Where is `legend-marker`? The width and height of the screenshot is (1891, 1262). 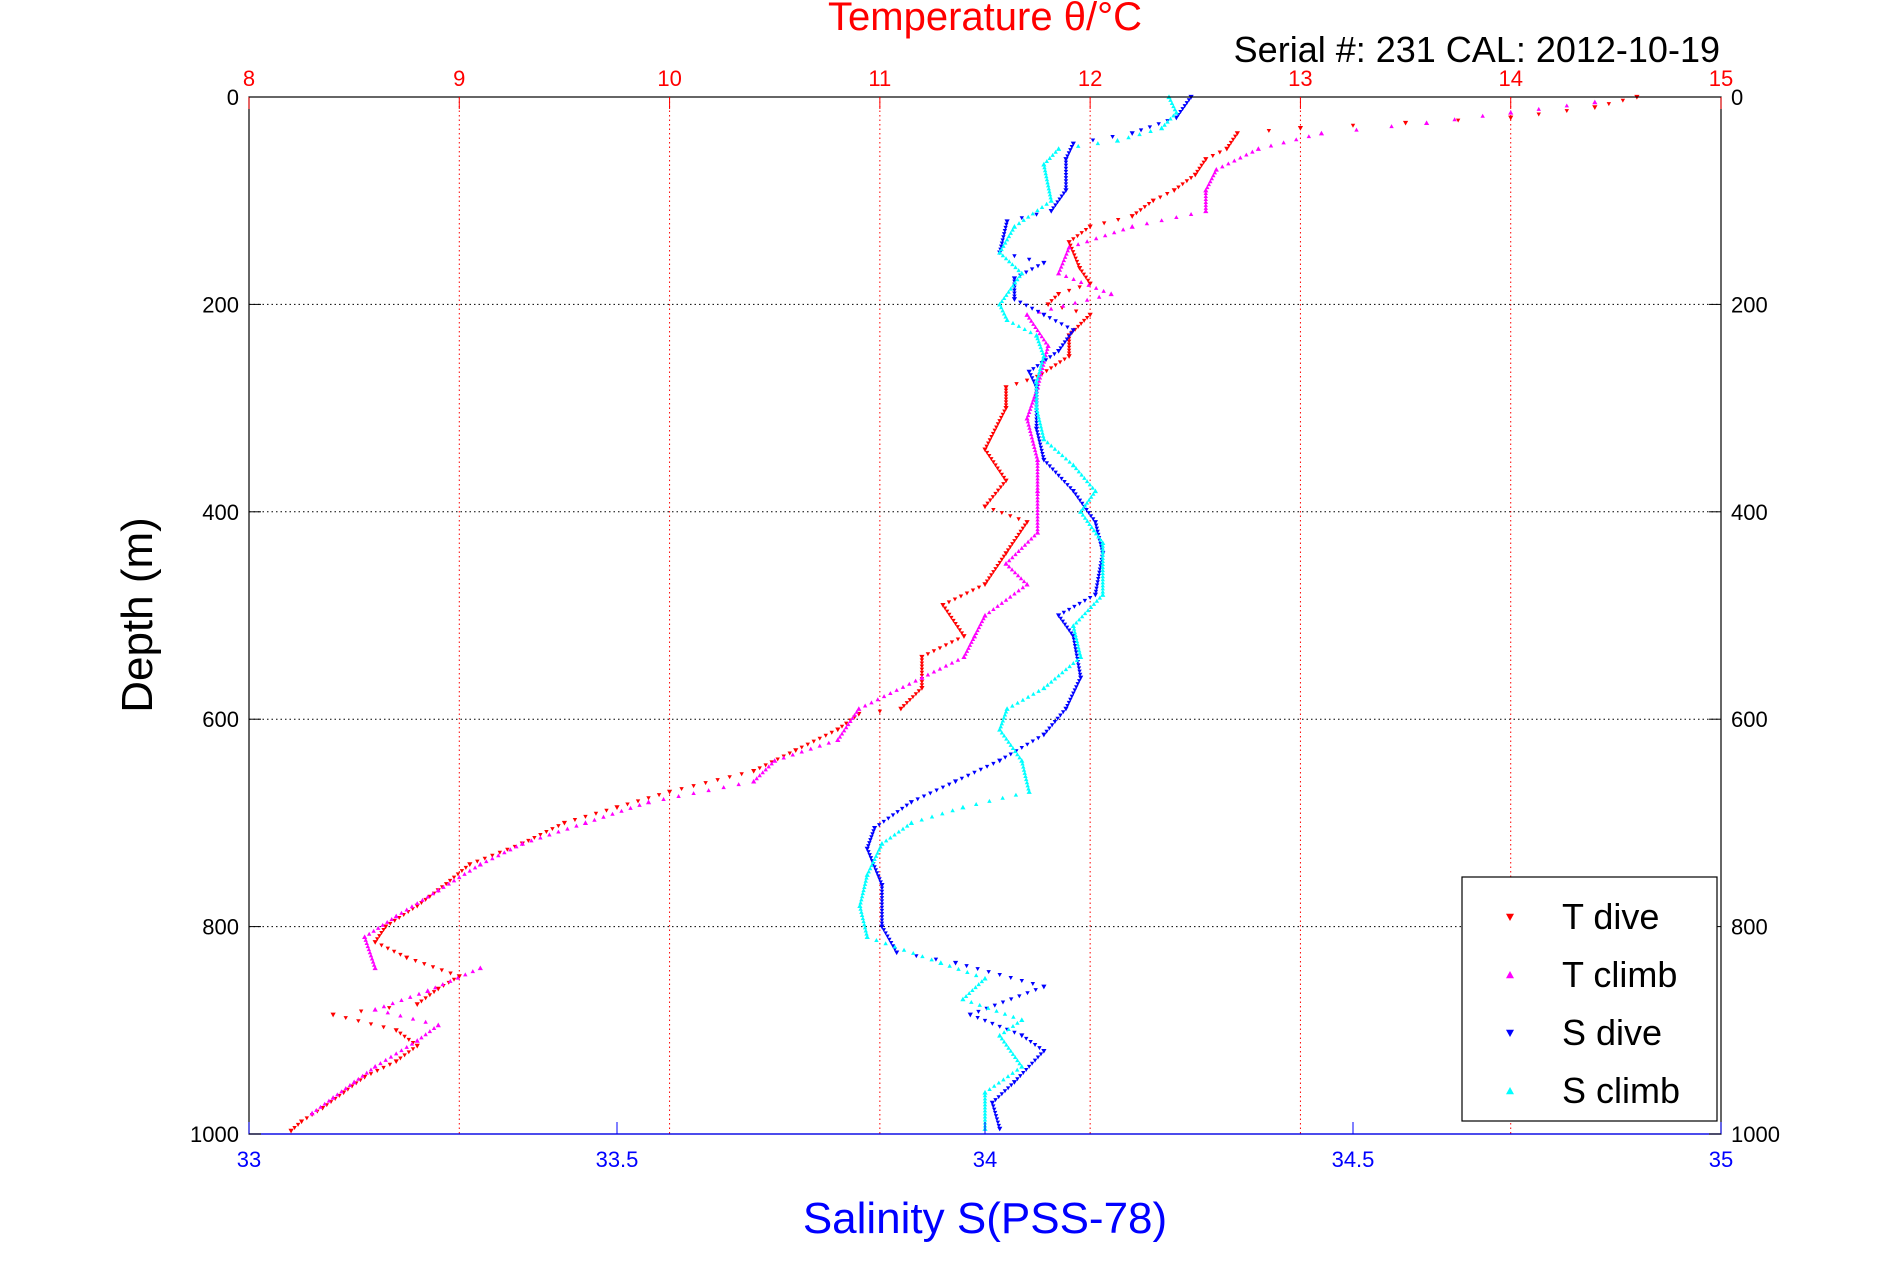
legend-marker is located at coordinates (1510, 1033).